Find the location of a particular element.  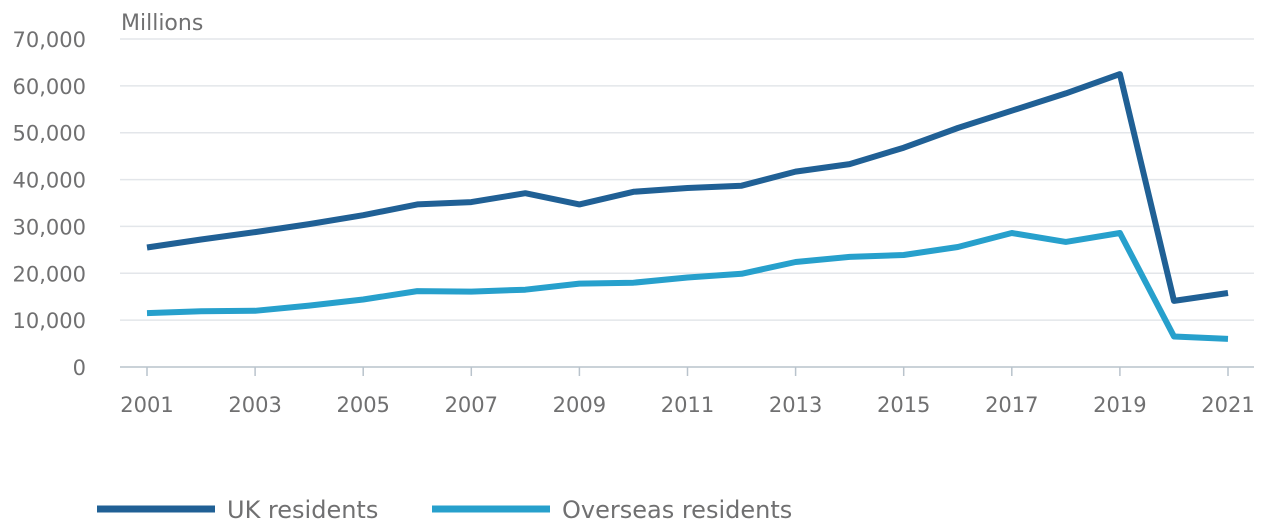

x-tick-label: 2001 is located at coordinates (146, 405).